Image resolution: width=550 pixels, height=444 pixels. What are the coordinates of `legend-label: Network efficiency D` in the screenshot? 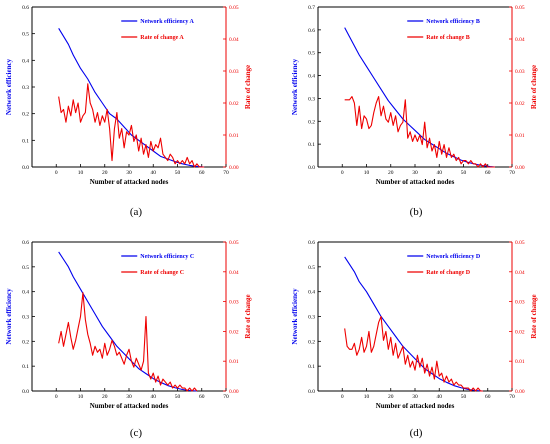 It's located at (453, 257).